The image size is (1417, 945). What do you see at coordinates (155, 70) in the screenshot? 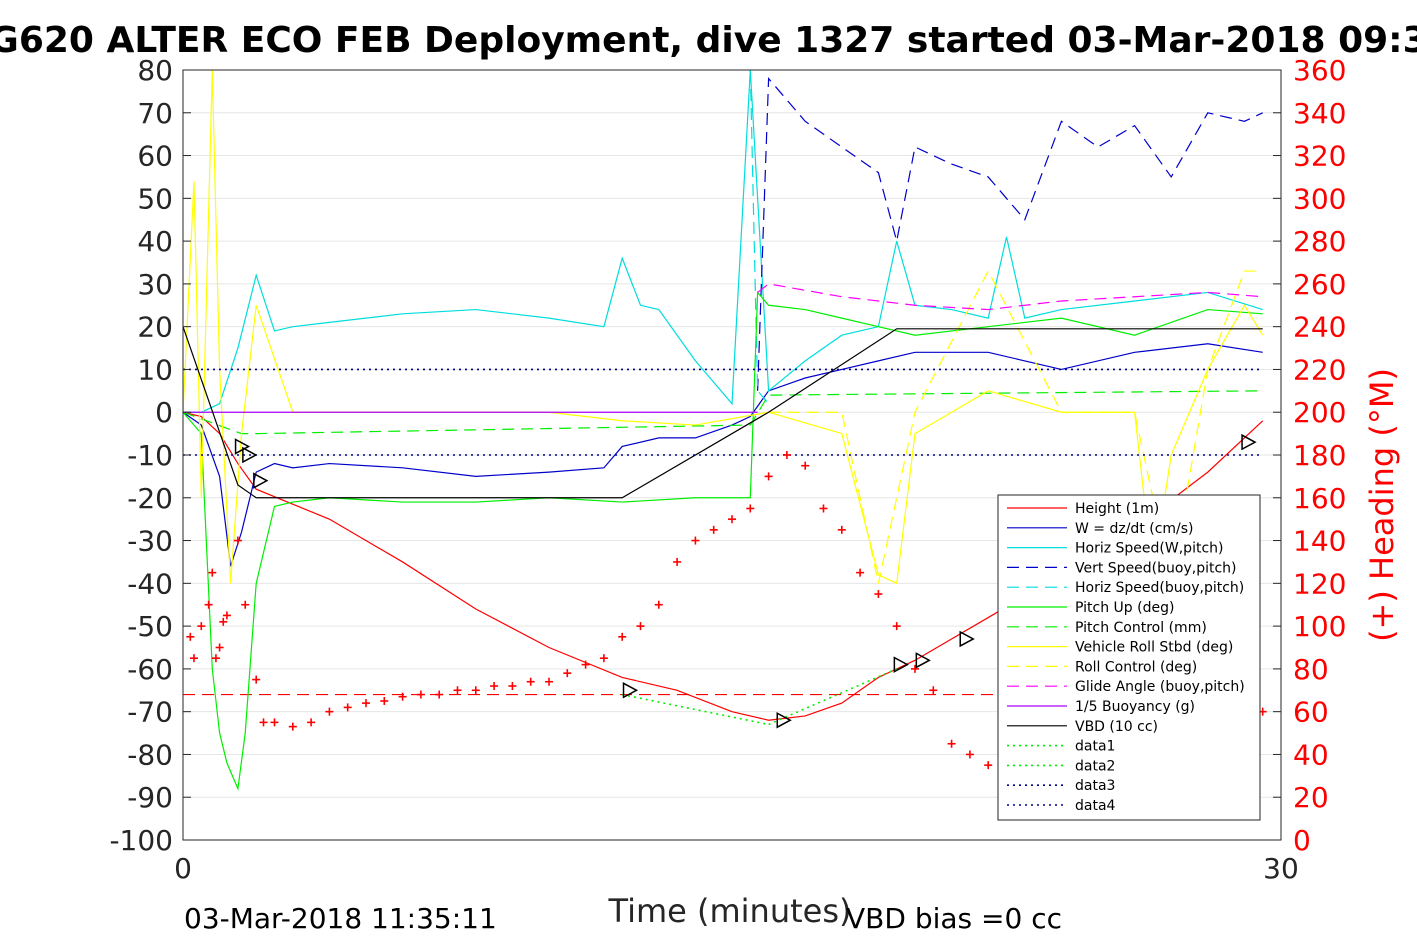
I see `left-tick-label: 80` at bounding box center [155, 70].